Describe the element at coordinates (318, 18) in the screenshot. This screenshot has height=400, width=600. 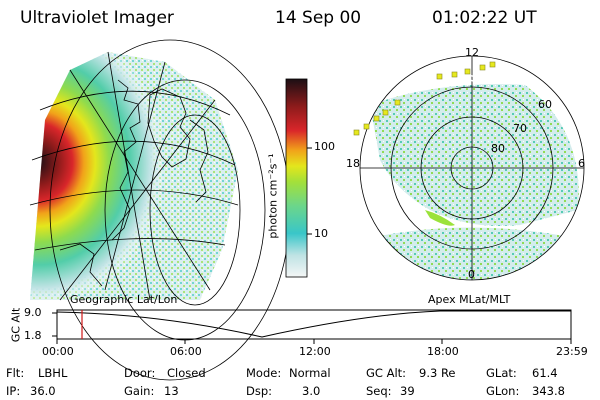
I see `observation-date: 14 Sep 00` at that location.